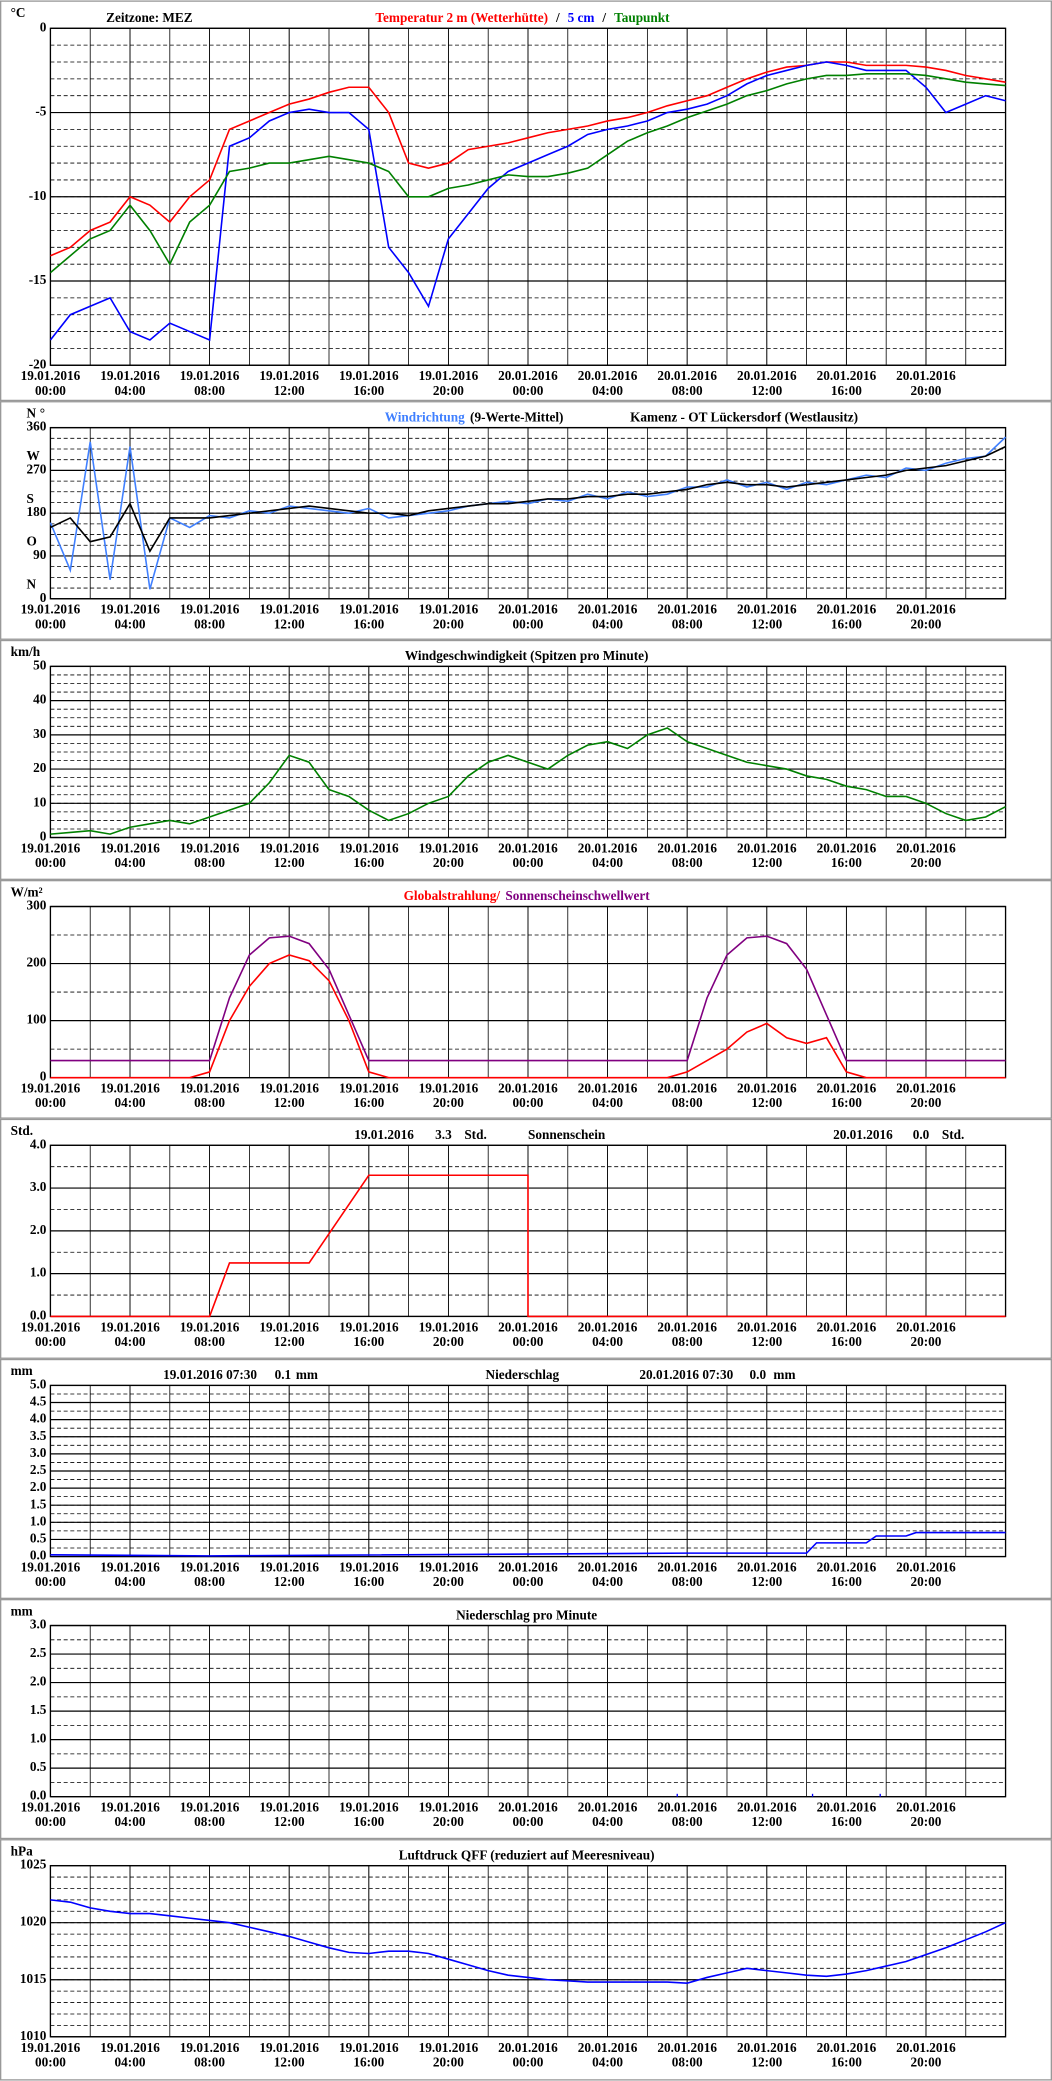  What do you see at coordinates (22, 1370) in the screenshot?
I see `unit-label: mm` at bounding box center [22, 1370].